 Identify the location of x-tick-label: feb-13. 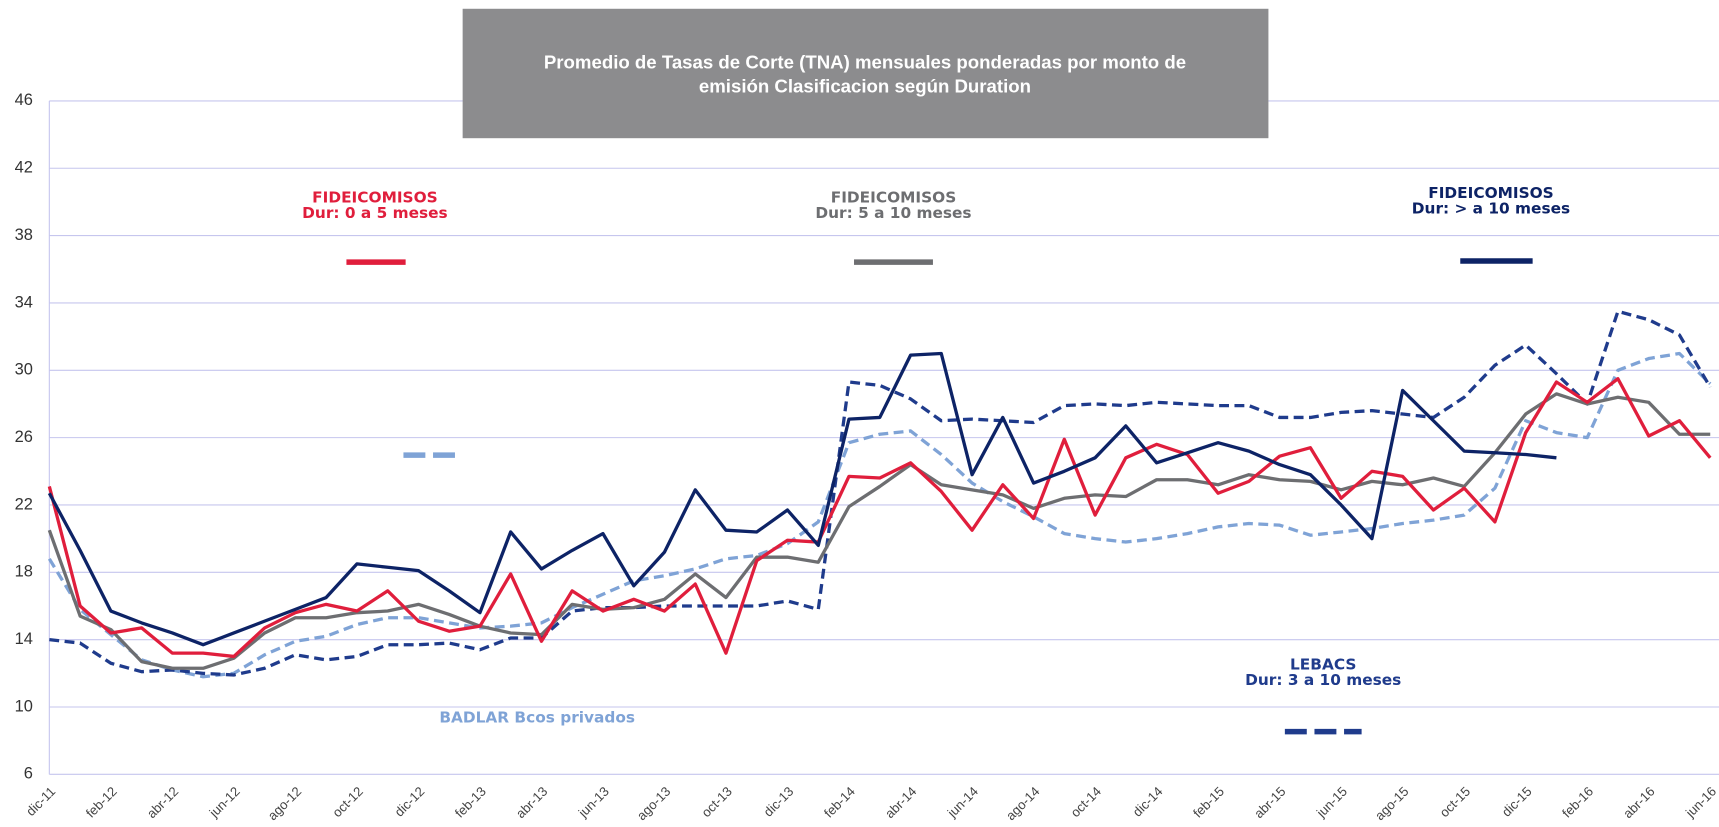
(470, 802).